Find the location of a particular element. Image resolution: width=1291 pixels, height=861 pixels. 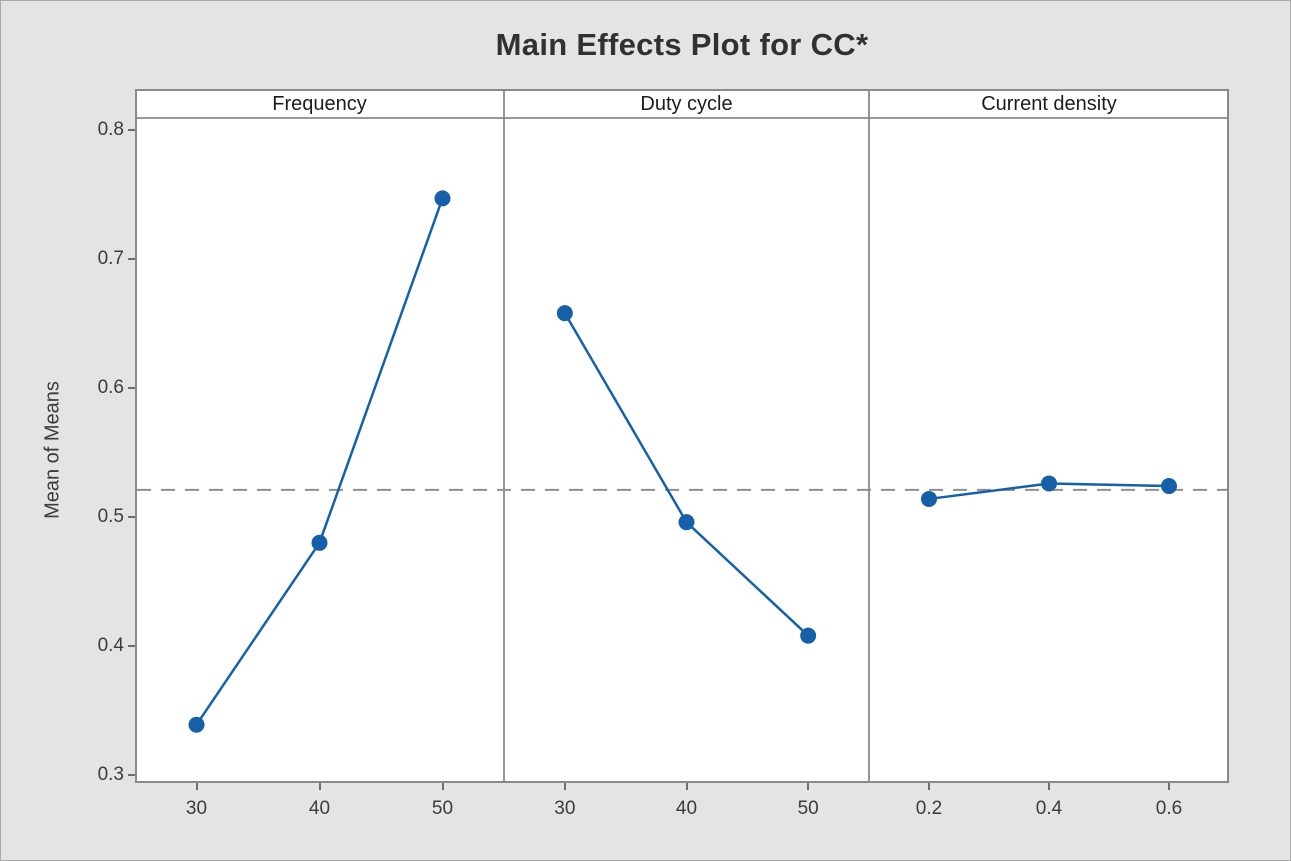

panel-header-duty-cycle: Duty cycle is located at coordinates (686, 104).